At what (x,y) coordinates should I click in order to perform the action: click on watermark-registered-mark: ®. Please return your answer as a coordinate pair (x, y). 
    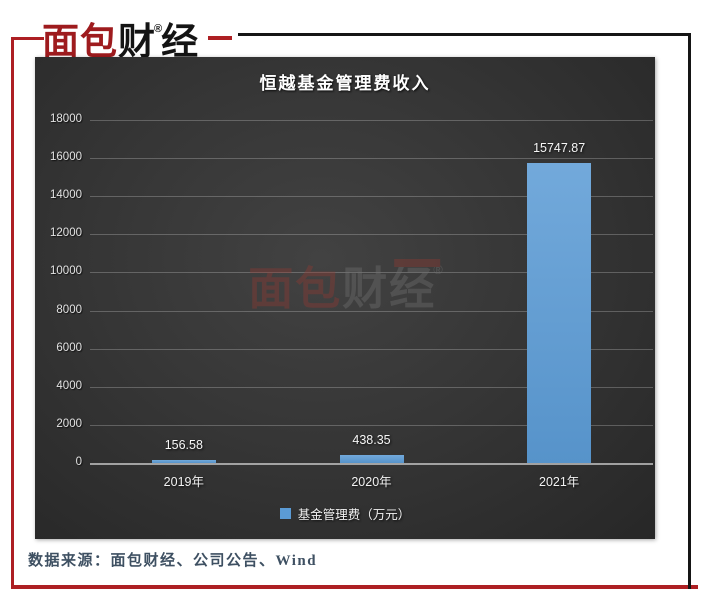
    Looking at the image, I should click on (439, 269).